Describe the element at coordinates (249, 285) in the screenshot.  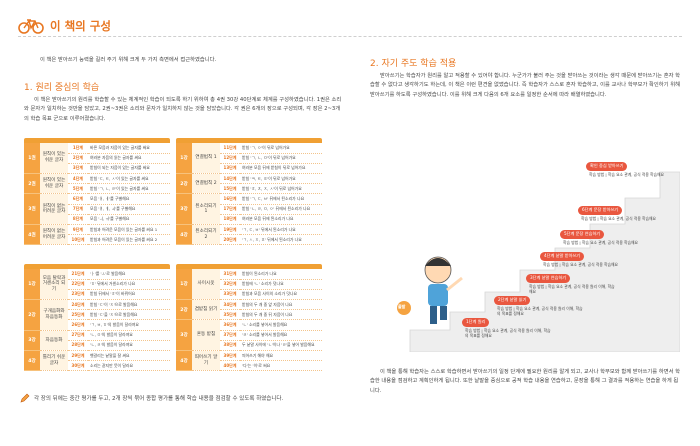
I see `table-row: 1강 사이시옷 31단계 받침이 된소리가 나요` at that location.